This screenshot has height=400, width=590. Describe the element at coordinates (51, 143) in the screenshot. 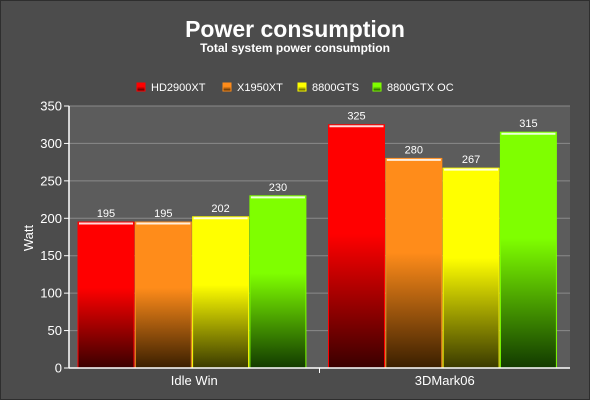

I see `y-tick-label: 300` at that location.